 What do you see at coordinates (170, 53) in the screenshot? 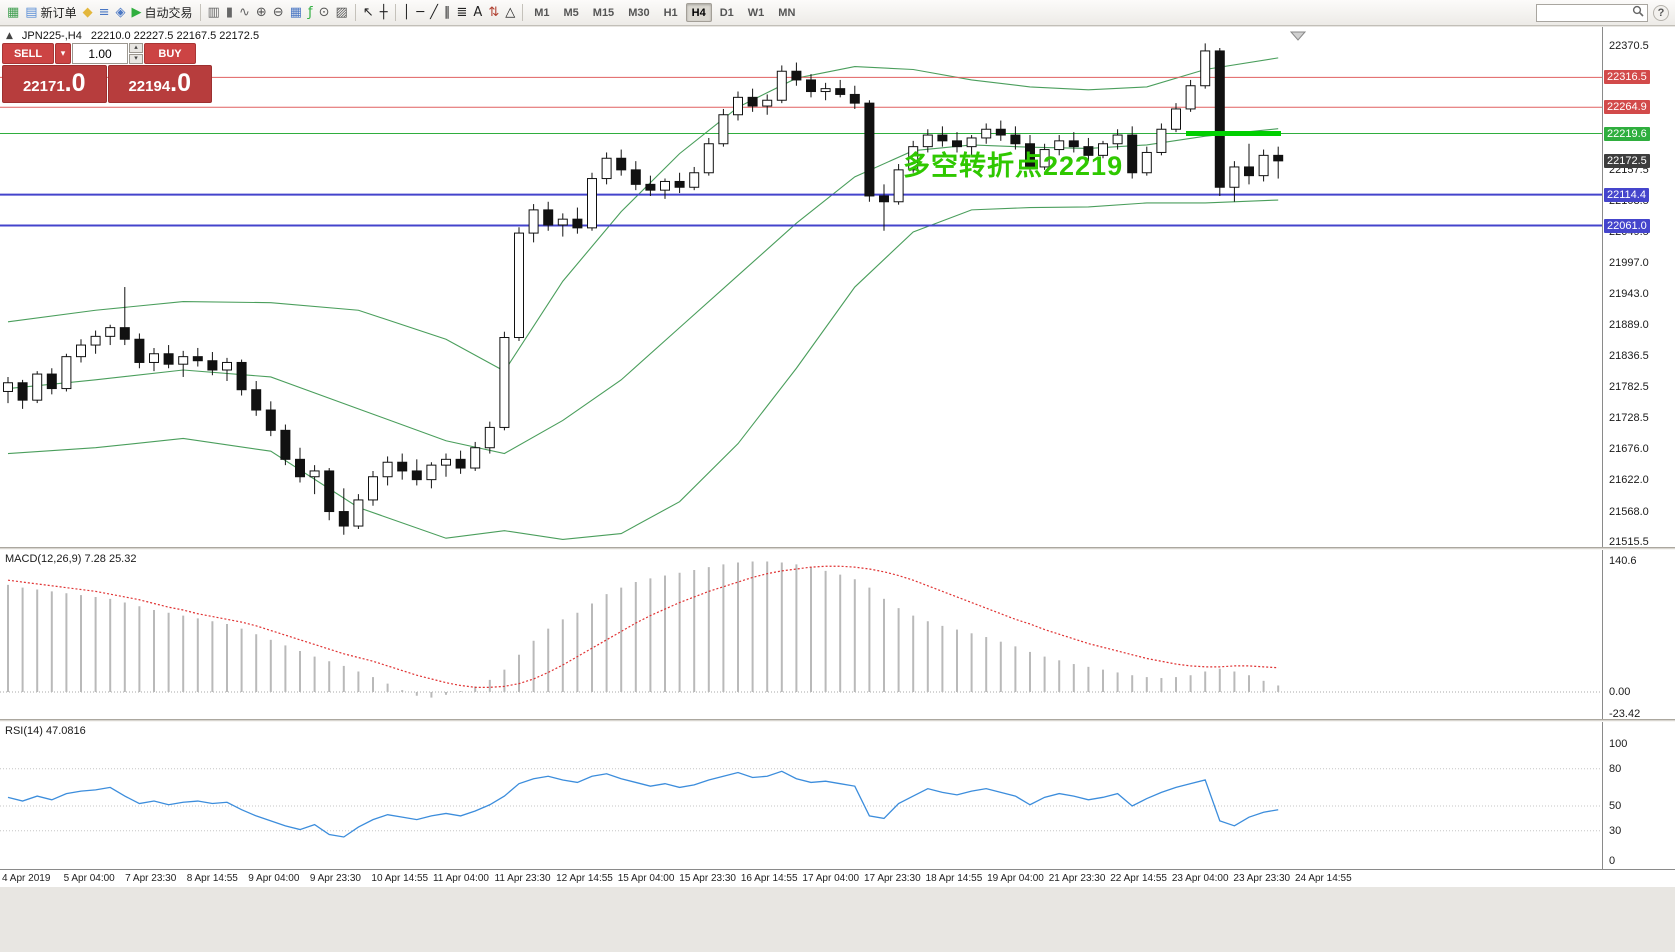
I see `buy-button: BUY` at bounding box center [170, 53].